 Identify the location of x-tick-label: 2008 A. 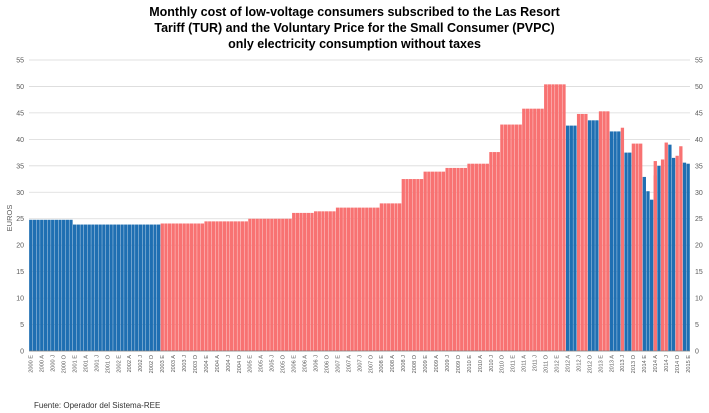
(393, 364).